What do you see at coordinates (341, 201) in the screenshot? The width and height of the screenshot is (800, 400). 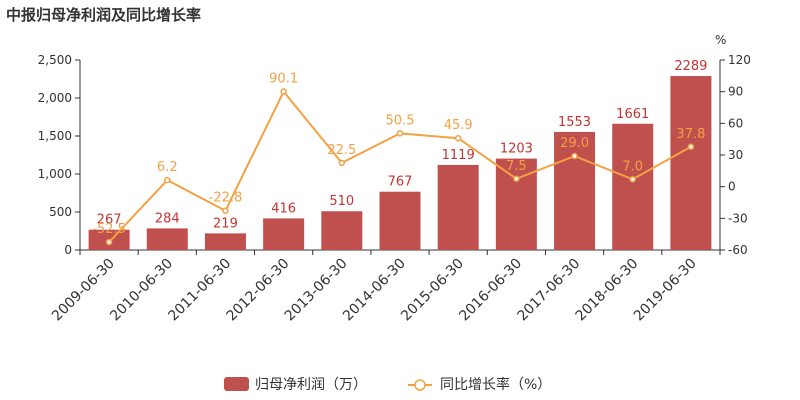 I see `bar-value-label: 510` at bounding box center [341, 201].